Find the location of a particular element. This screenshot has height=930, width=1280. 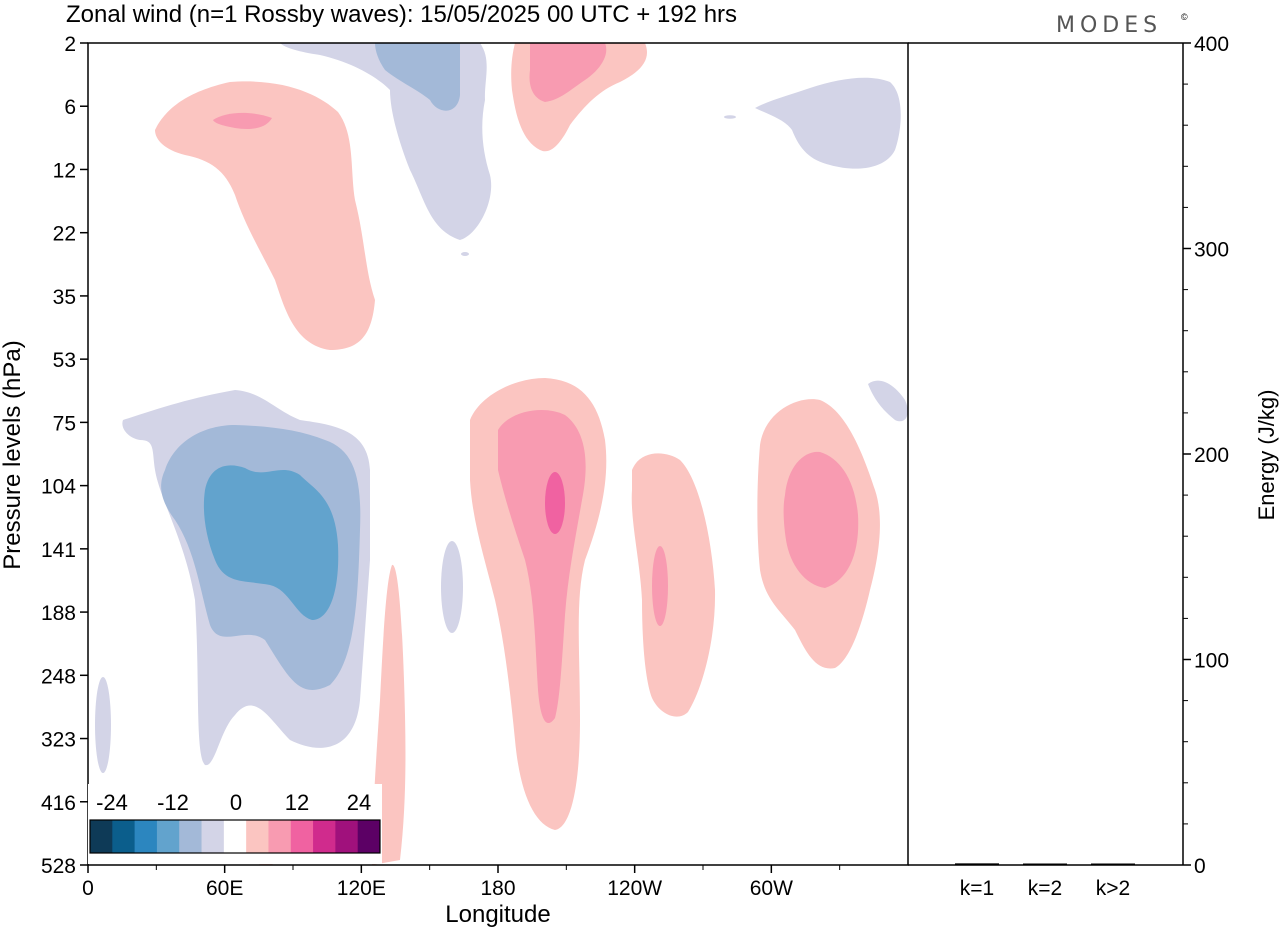

x-axis-label: Longitude is located at coordinates (497, 914).